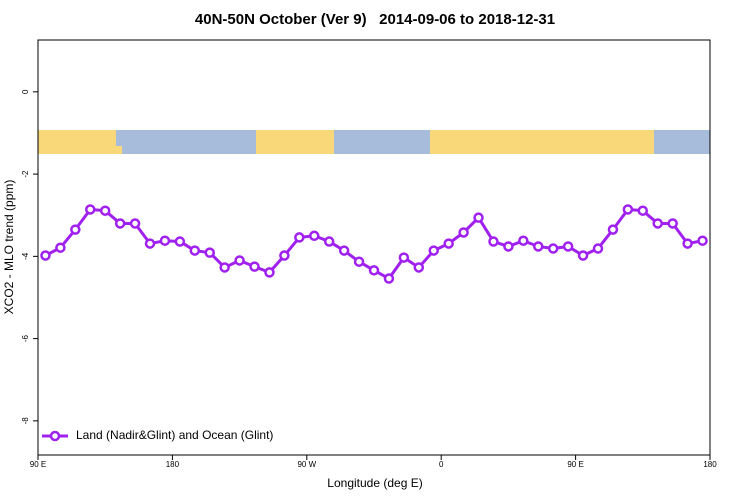 The image size is (750, 500). Describe the element at coordinates (25, 339) in the screenshot. I see `y-tick-label: -6` at that location.